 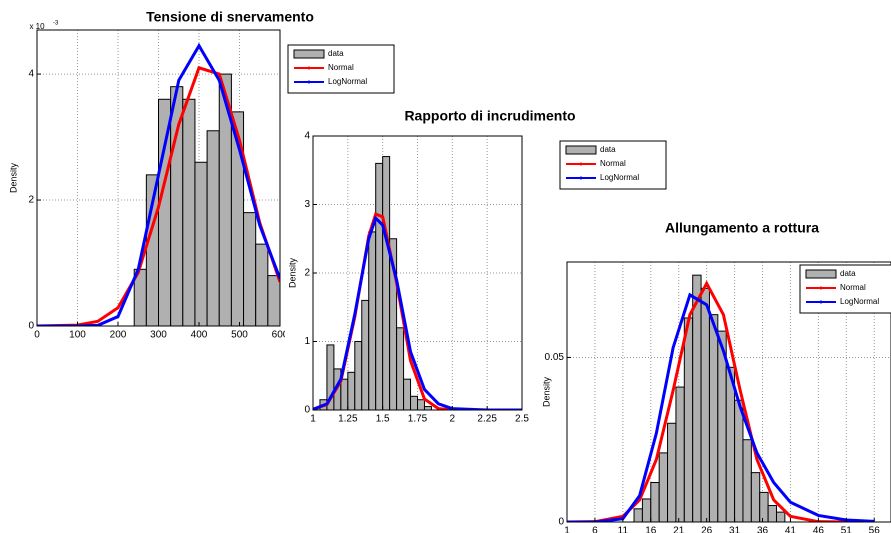 What do you see at coordinates (623, 529) in the screenshot?
I see `x-tick-label: 11` at bounding box center [623, 529].